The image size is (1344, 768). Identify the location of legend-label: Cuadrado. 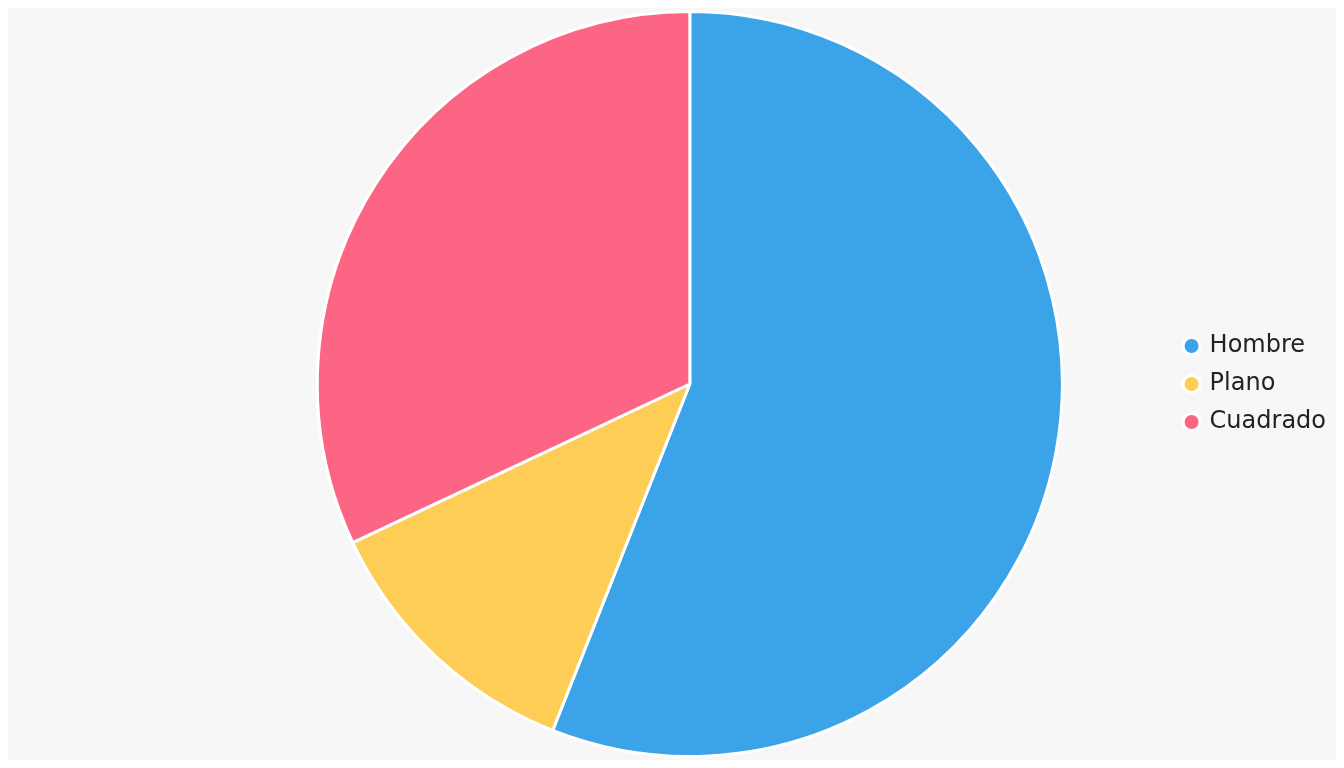
(1267, 420).